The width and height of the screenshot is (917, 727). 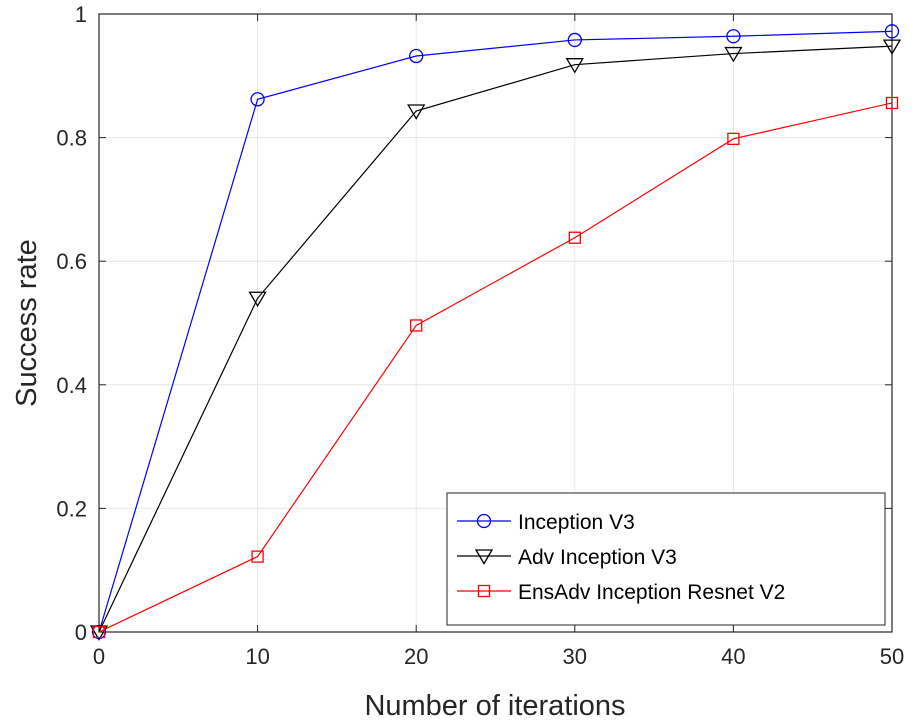 I want to click on x-tick-label: 10, so click(x=257, y=656).